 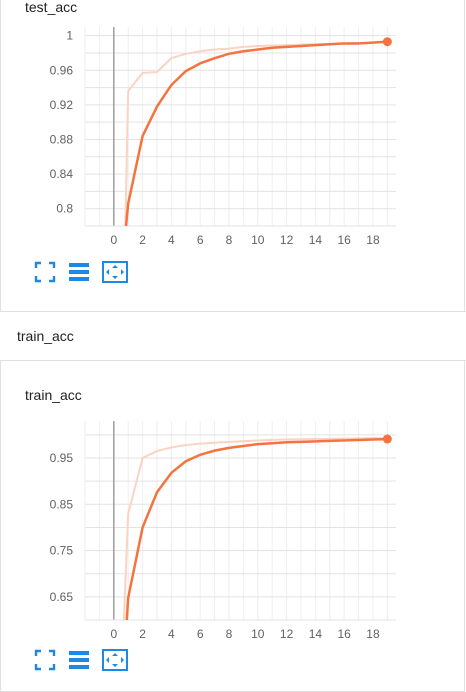 What do you see at coordinates (62, 70) in the screenshot?
I see `y-tick-label: 0.96` at bounding box center [62, 70].